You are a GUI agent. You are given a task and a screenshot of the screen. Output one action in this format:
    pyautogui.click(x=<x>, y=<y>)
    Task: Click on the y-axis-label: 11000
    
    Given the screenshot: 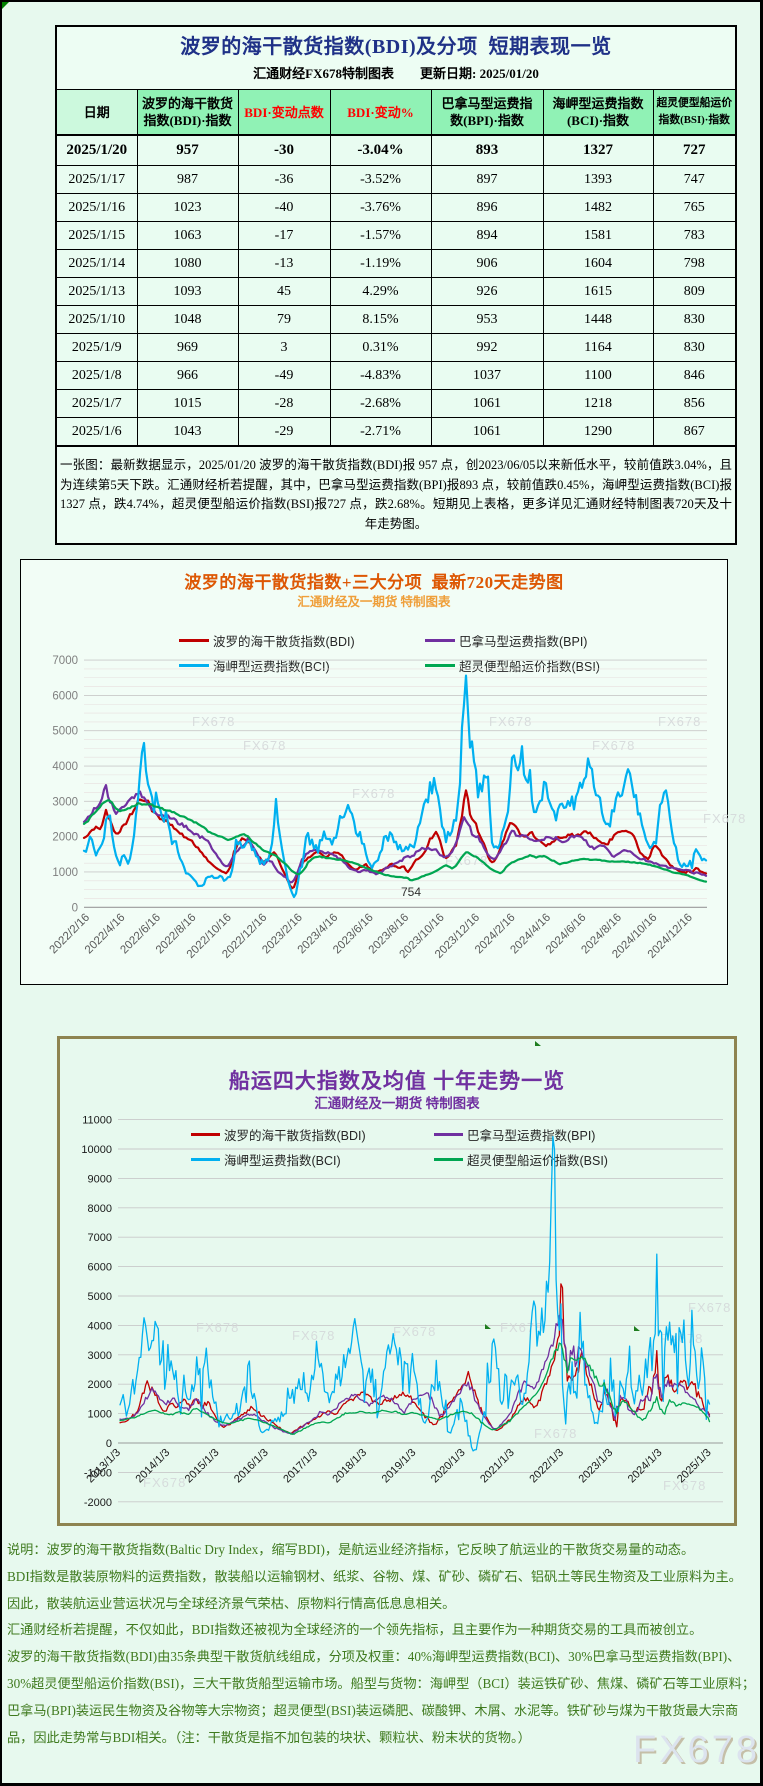 What is the action you would take?
    pyautogui.click(x=97, y=1121)
    